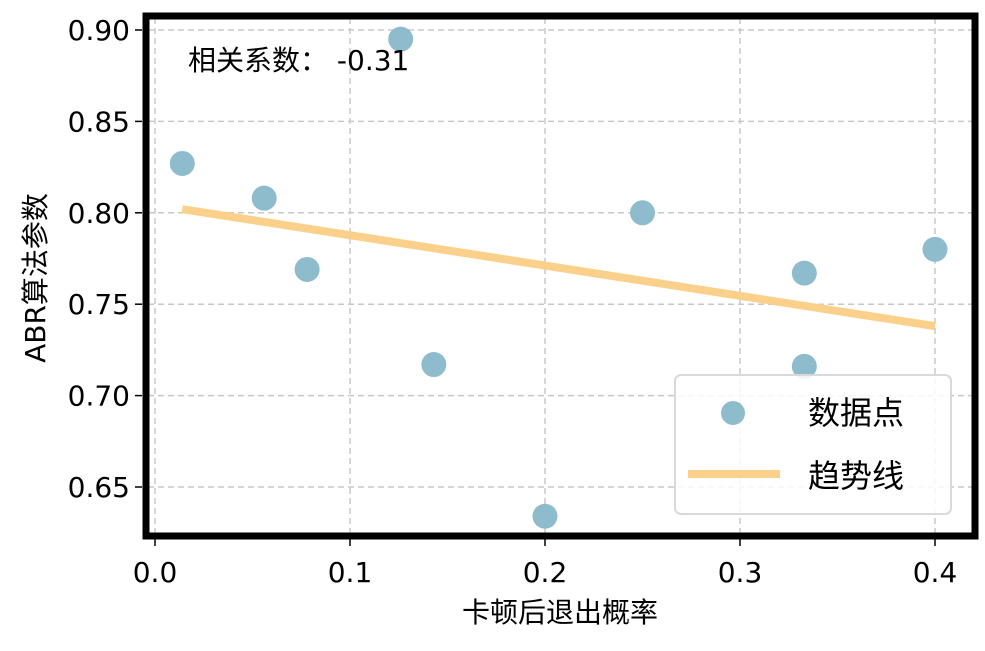 The image size is (985, 651). What do you see at coordinates (350, 572) in the screenshot?
I see `x-tick-label: 0.1` at bounding box center [350, 572].